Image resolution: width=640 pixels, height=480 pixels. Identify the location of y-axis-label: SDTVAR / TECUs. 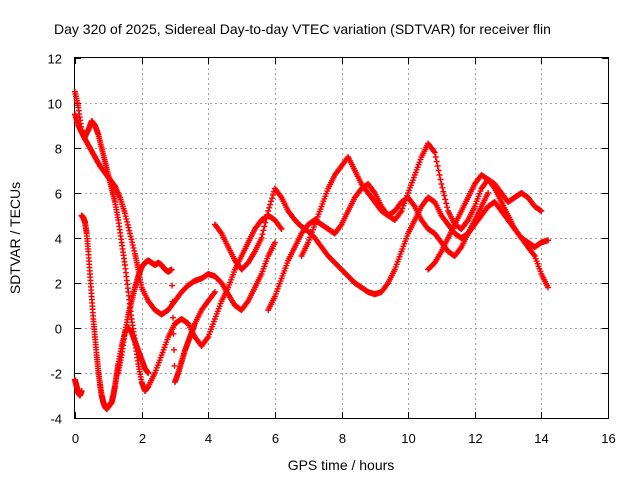
(15, 238).